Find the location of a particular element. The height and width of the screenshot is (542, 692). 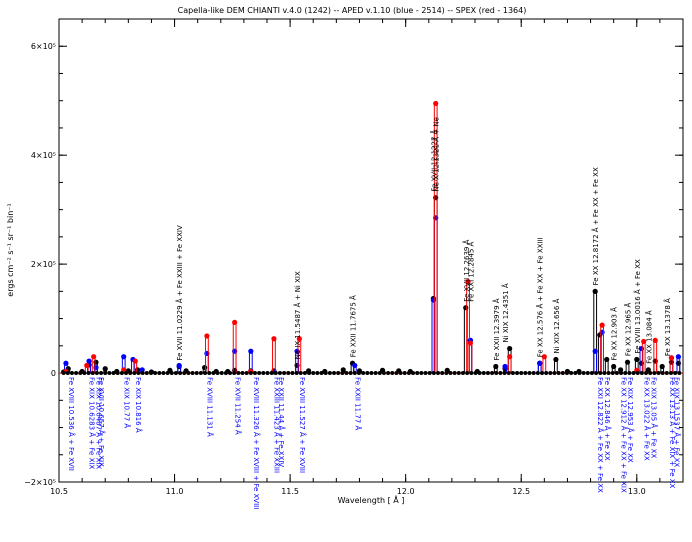

line-label-top: Fe XXII 11.7675 Å is located at coordinates (353, 326).